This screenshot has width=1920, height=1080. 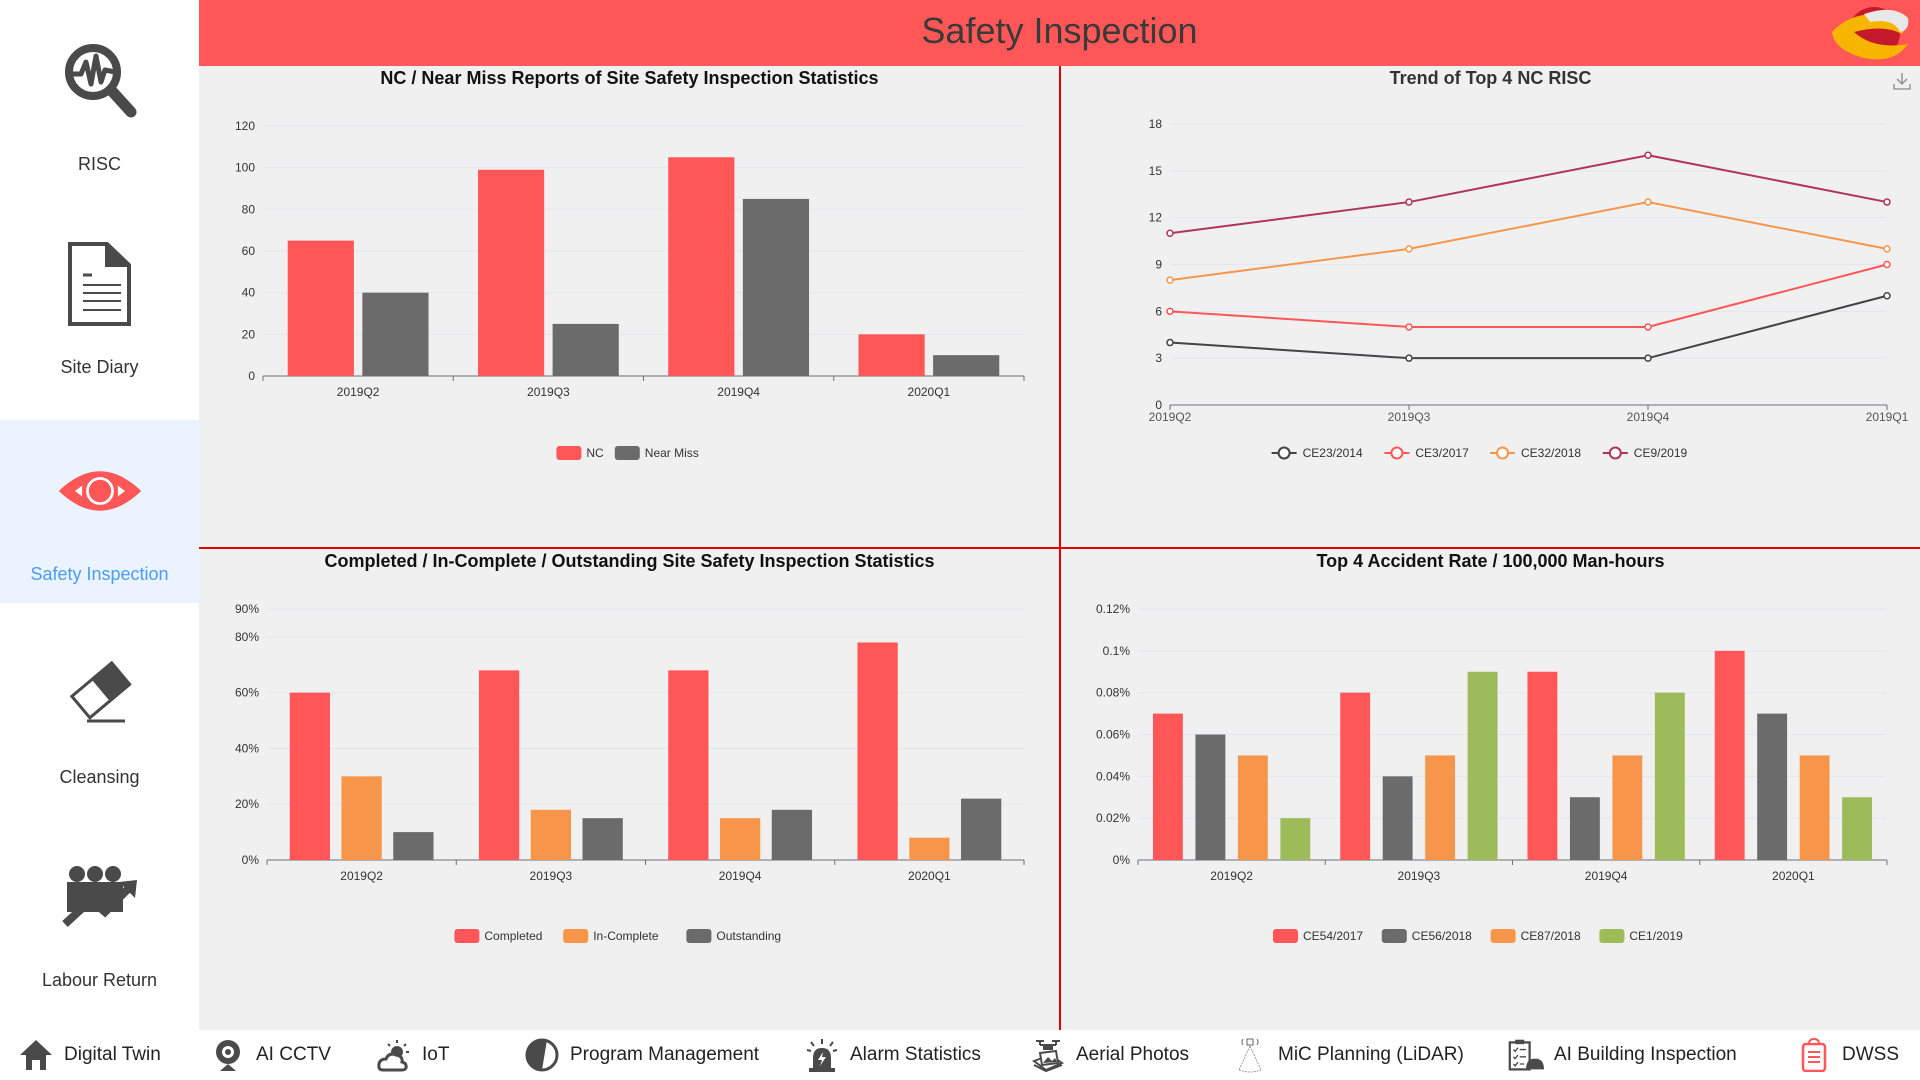 I want to click on nav-label: IoT, so click(x=436, y=1054).